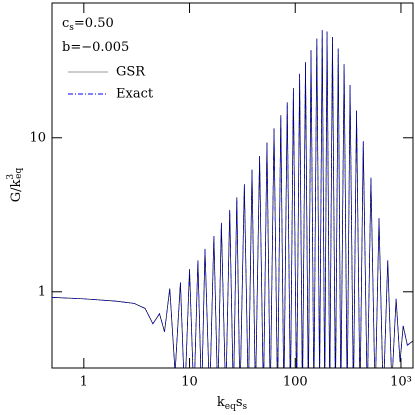  Describe the element at coordinates (11, 177) in the screenshot. I see `supscript: 3` at that location.